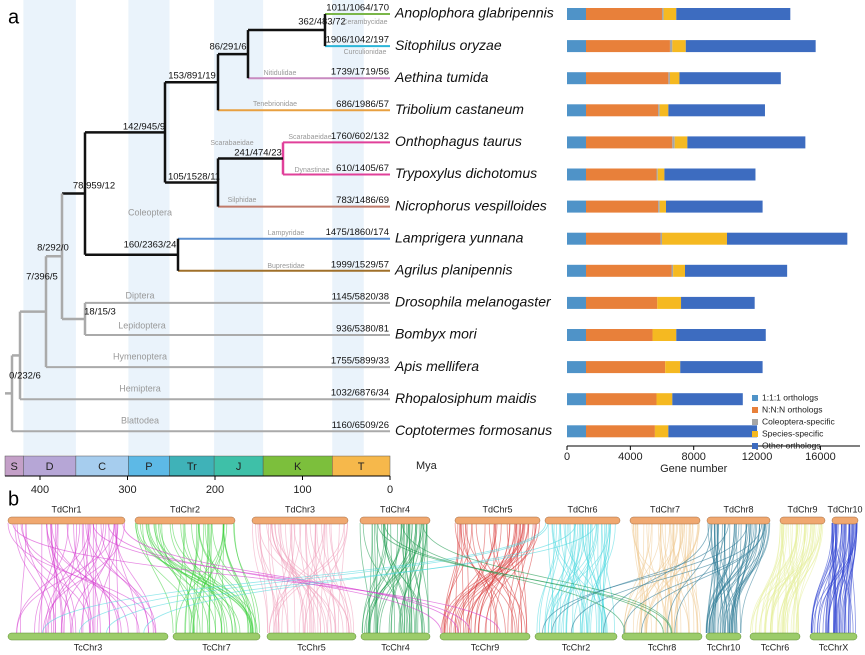 This screenshot has height=655, width=865. What do you see at coordinates (362, 168) in the screenshot?
I see `tip-count: 610/1405/67` at bounding box center [362, 168].